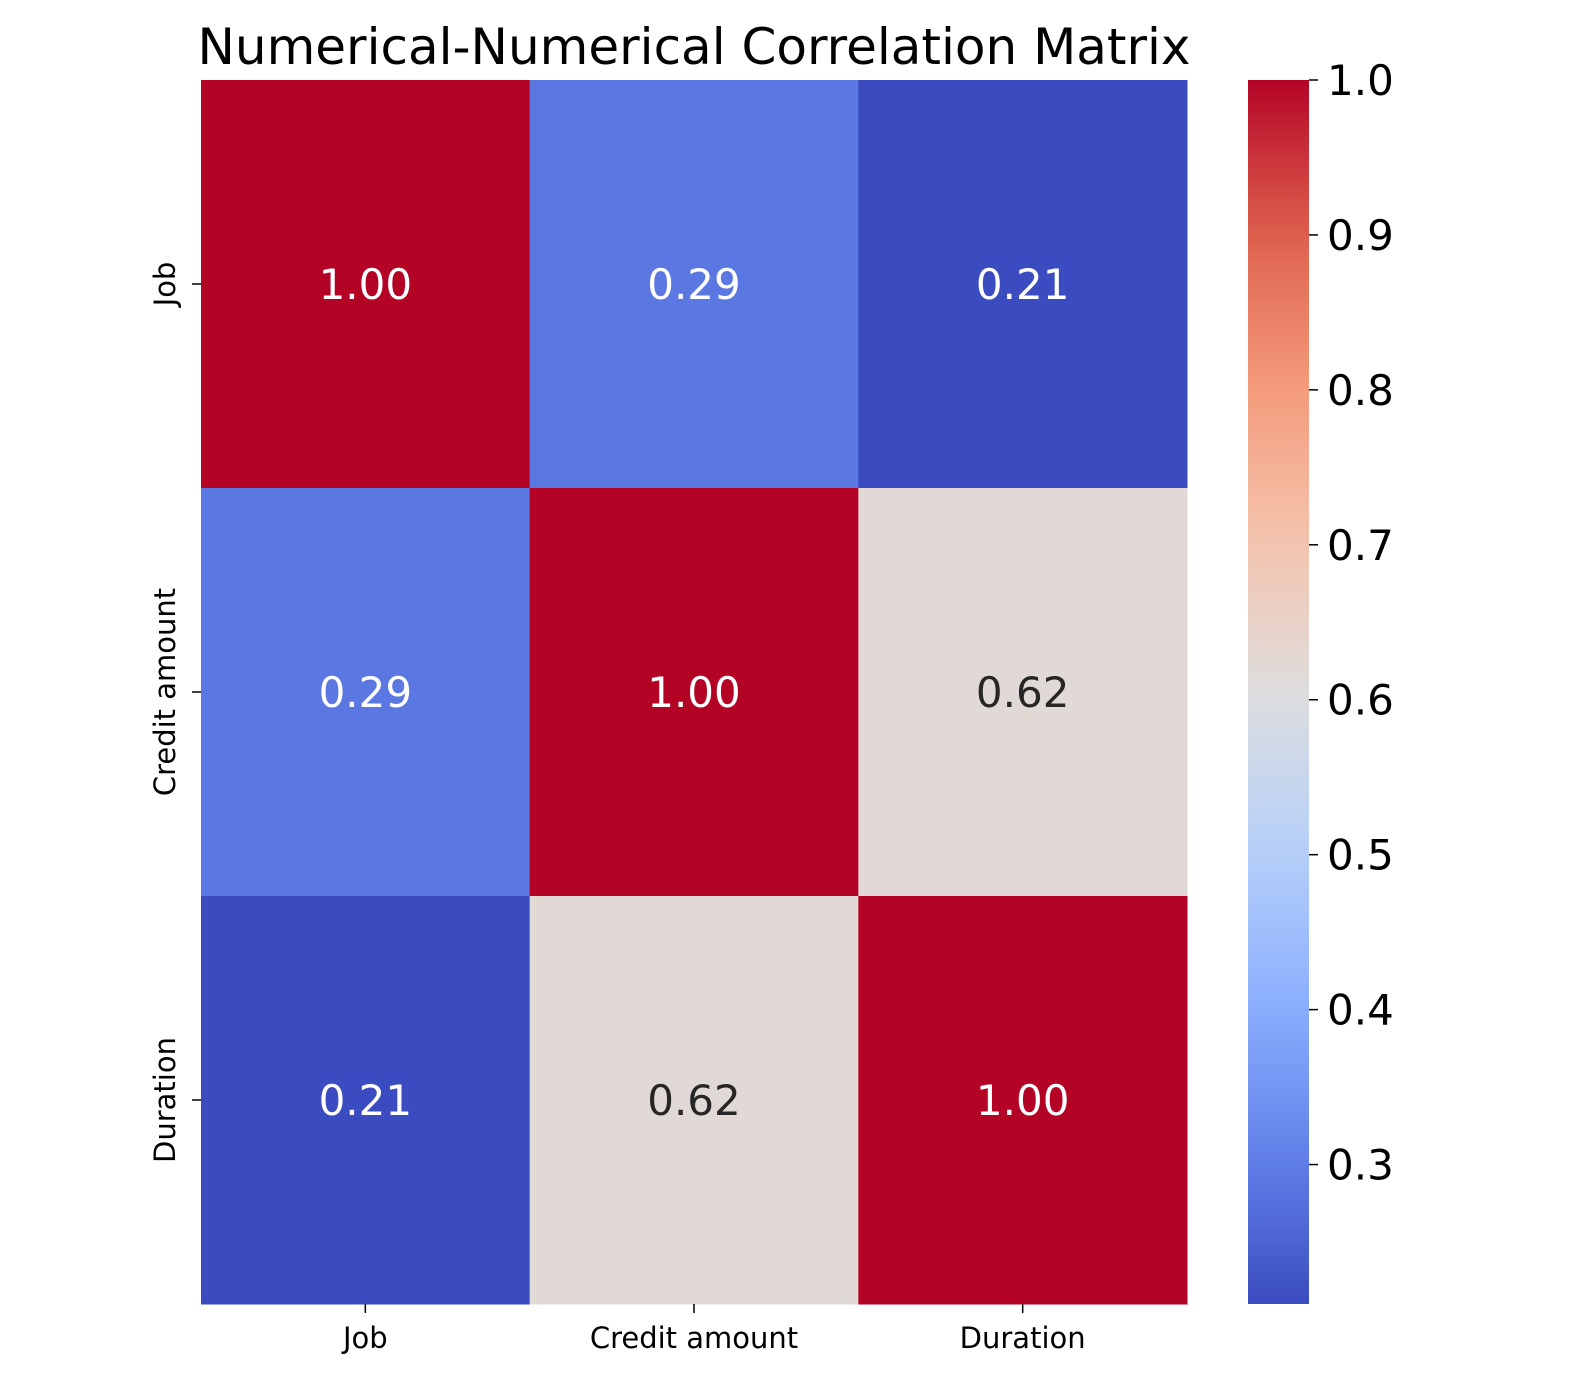  Describe the element at coordinates (1023, 1338) in the screenshot. I see `x-tick-label: Duration` at that location.